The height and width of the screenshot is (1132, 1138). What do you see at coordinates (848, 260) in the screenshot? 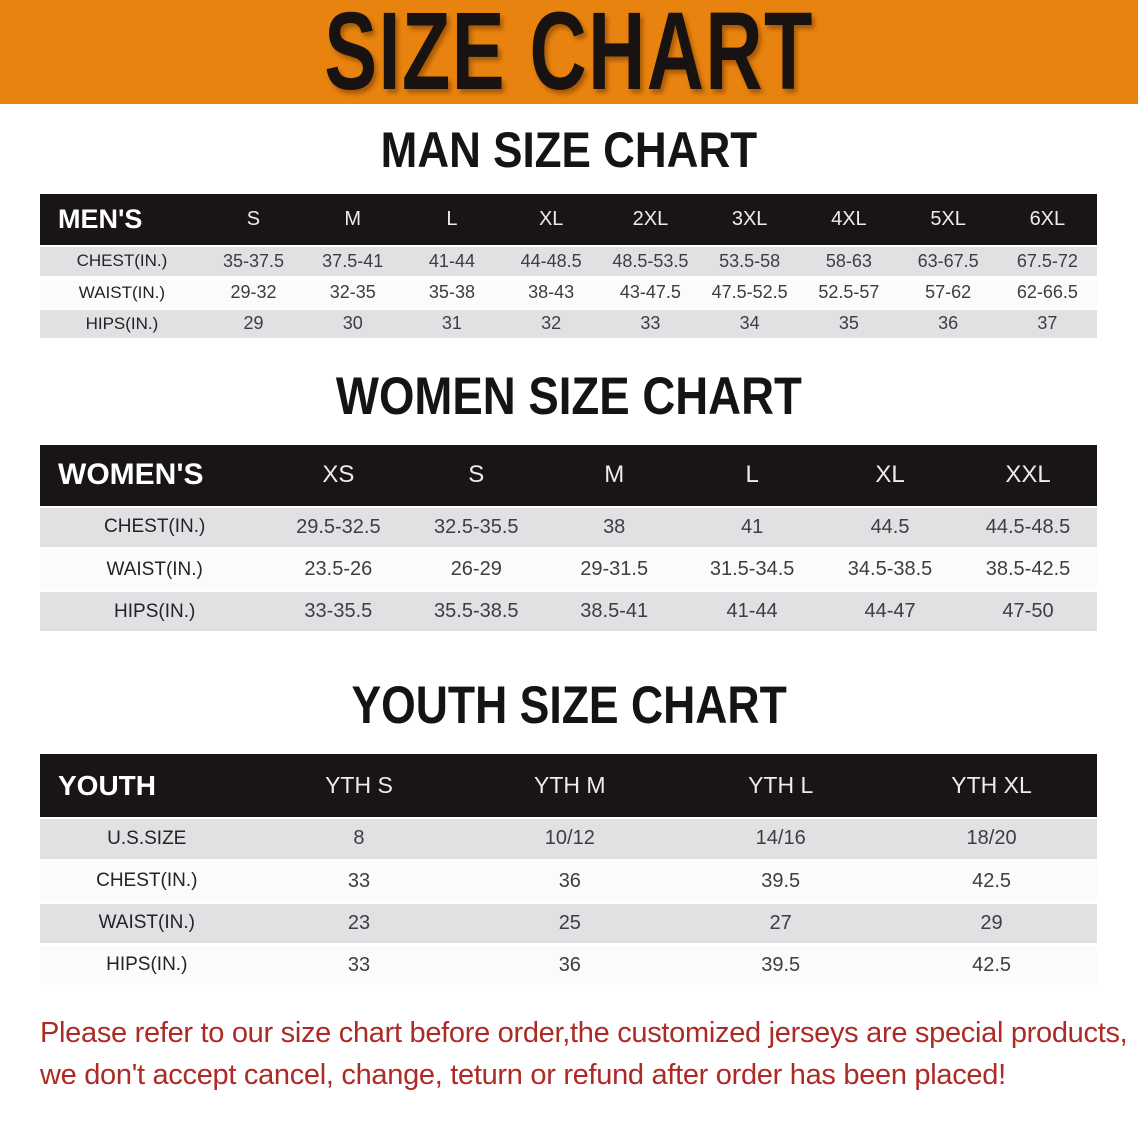
I see `measurement-value: 58-63` at bounding box center [848, 260].